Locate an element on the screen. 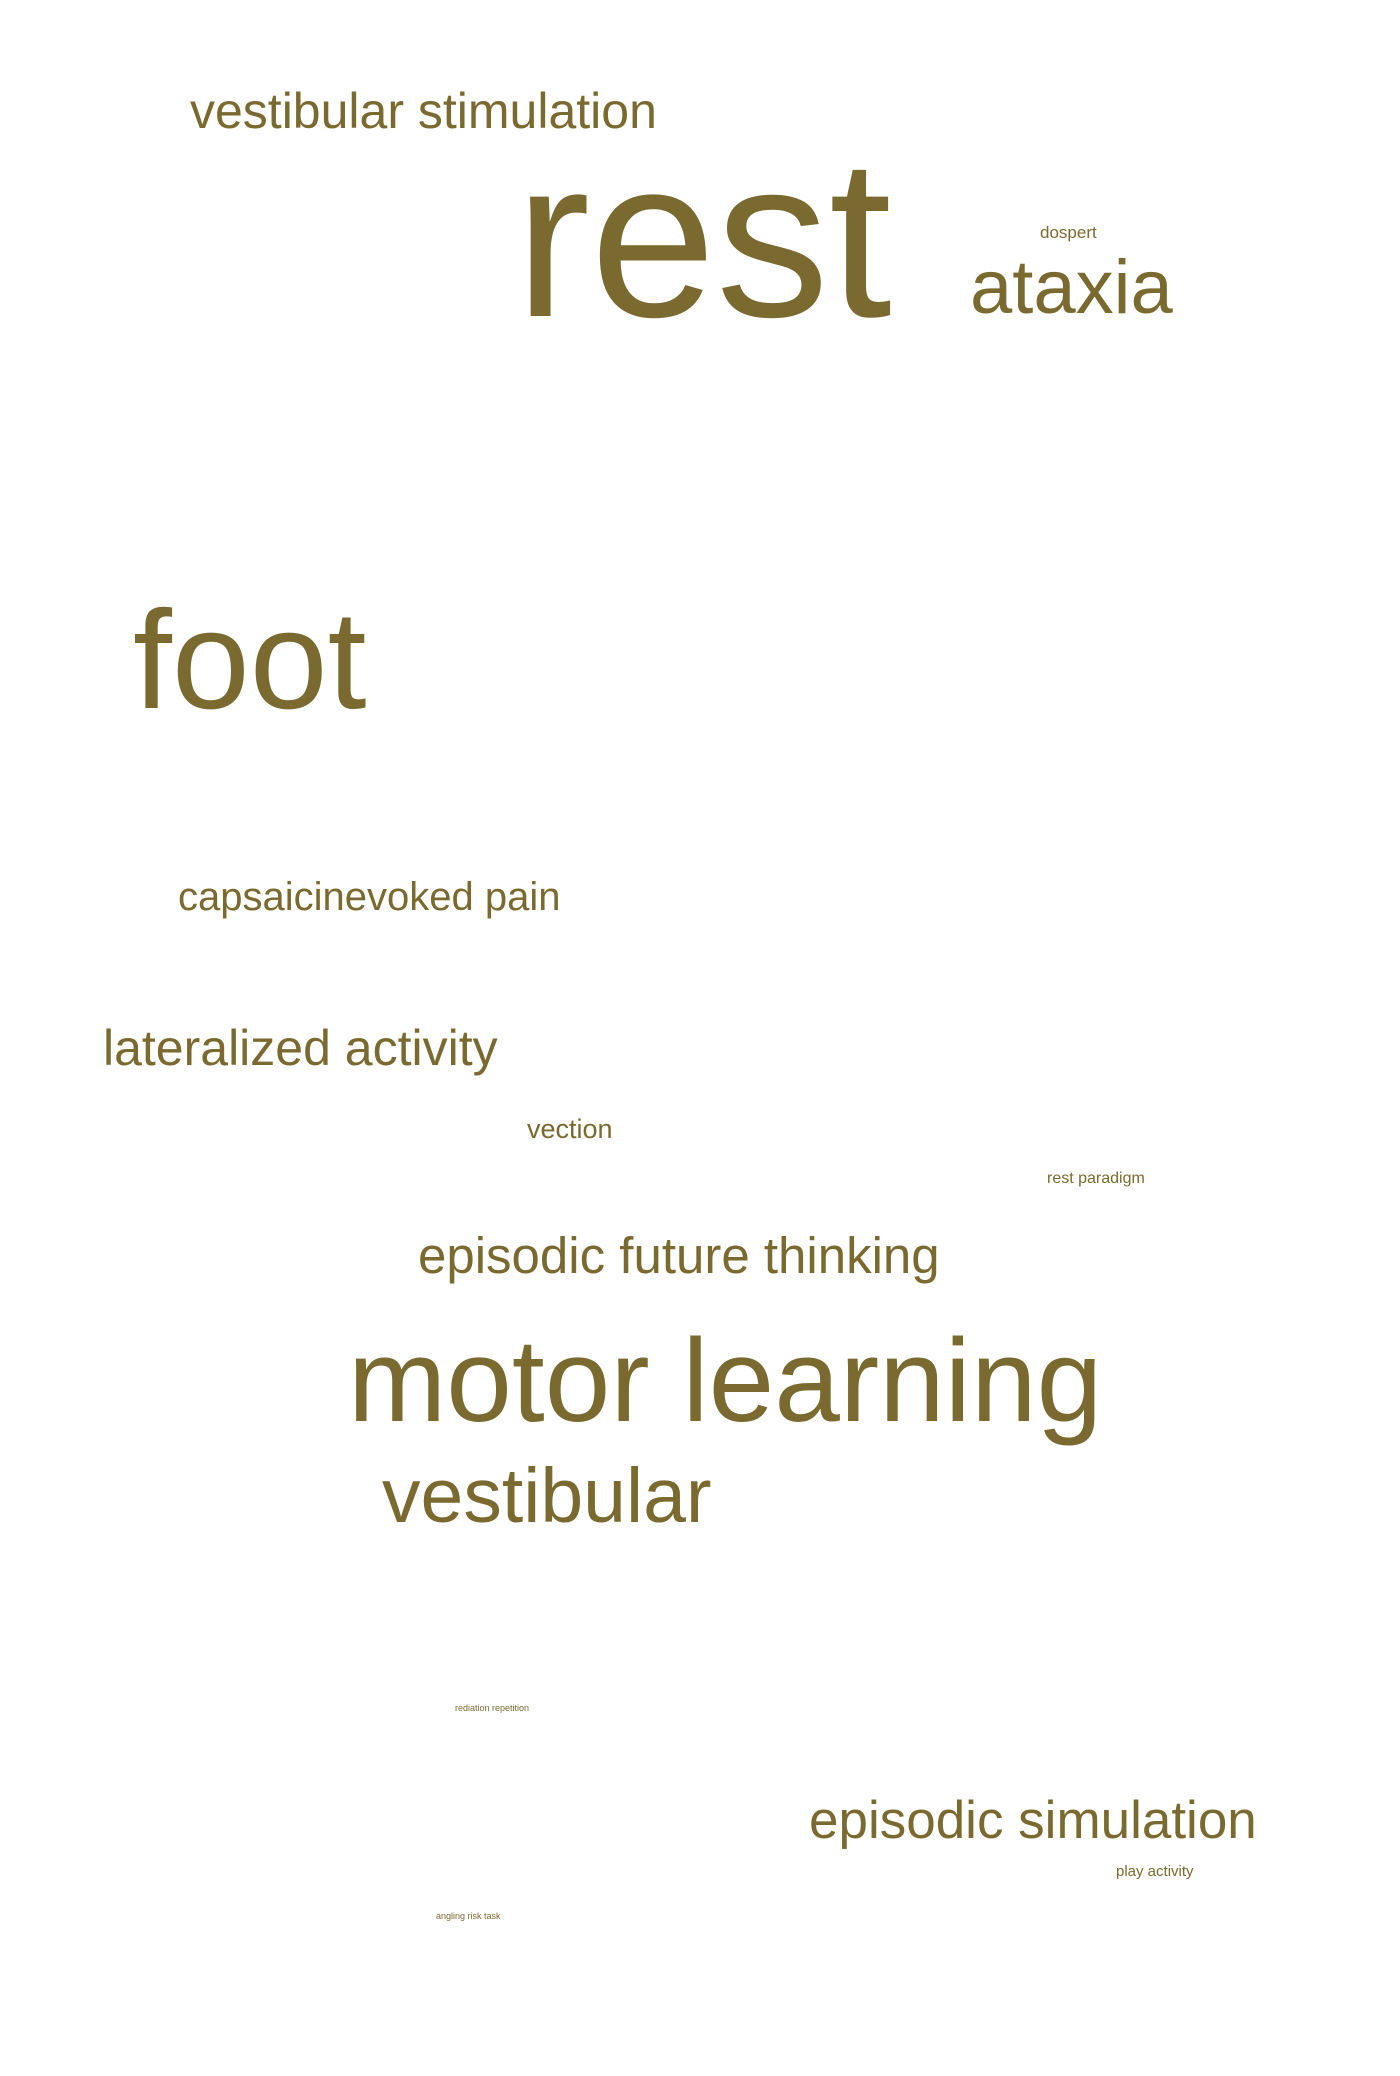 The width and height of the screenshot is (1400, 2076). word-vestibular: vestibular is located at coordinates (547, 1496).